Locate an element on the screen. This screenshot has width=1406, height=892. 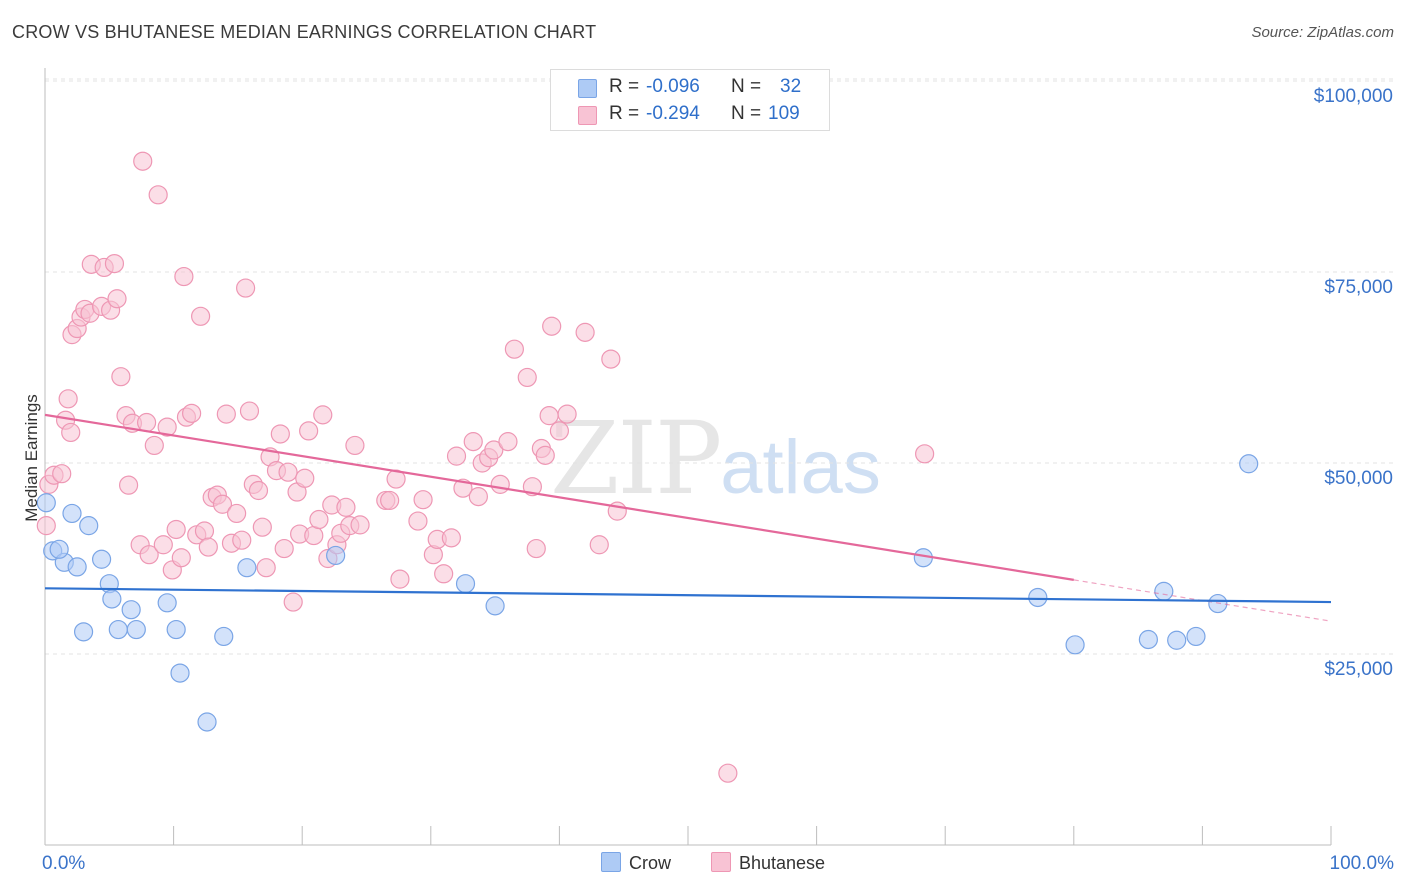
watermark: ZIPatlas is located at coordinates (715, 458).